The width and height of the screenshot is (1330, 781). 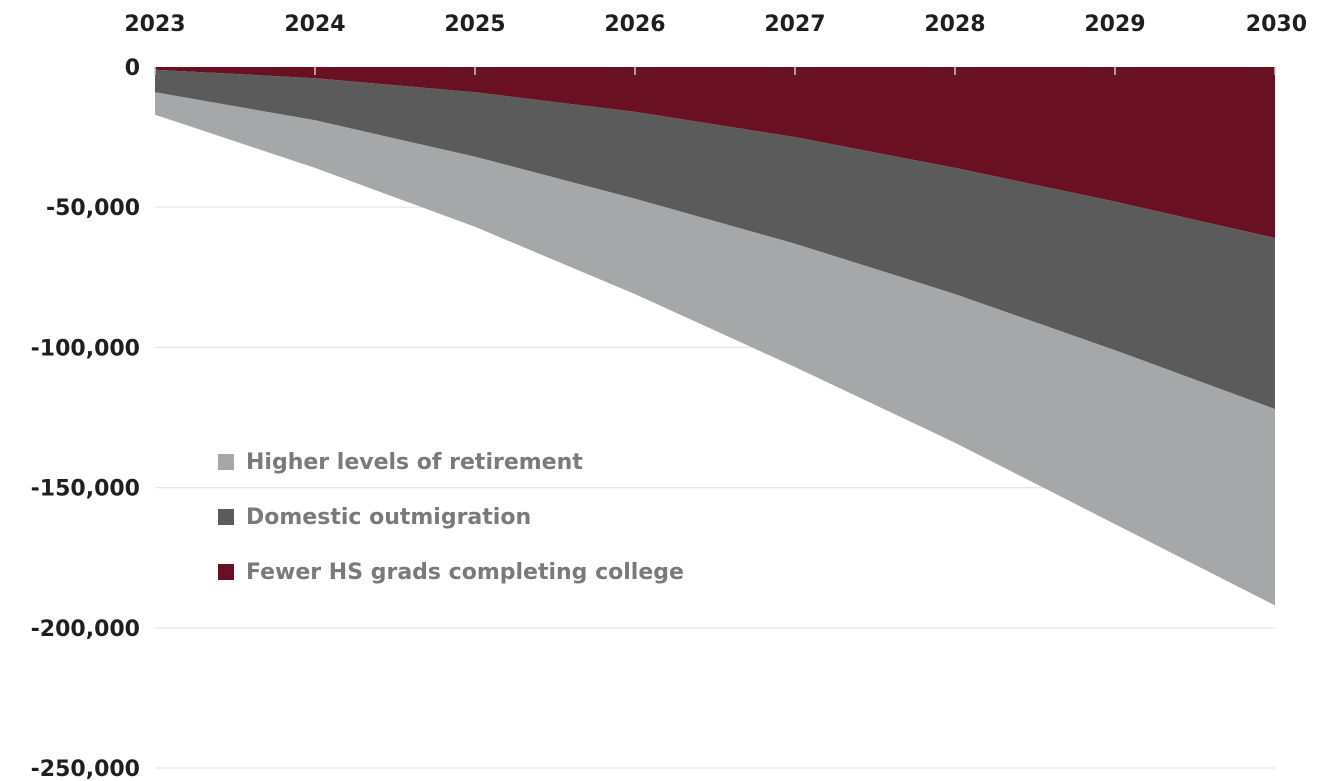 What do you see at coordinates (85, 489) in the screenshot?
I see `y-tick-label-3: -150,000` at bounding box center [85, 489].